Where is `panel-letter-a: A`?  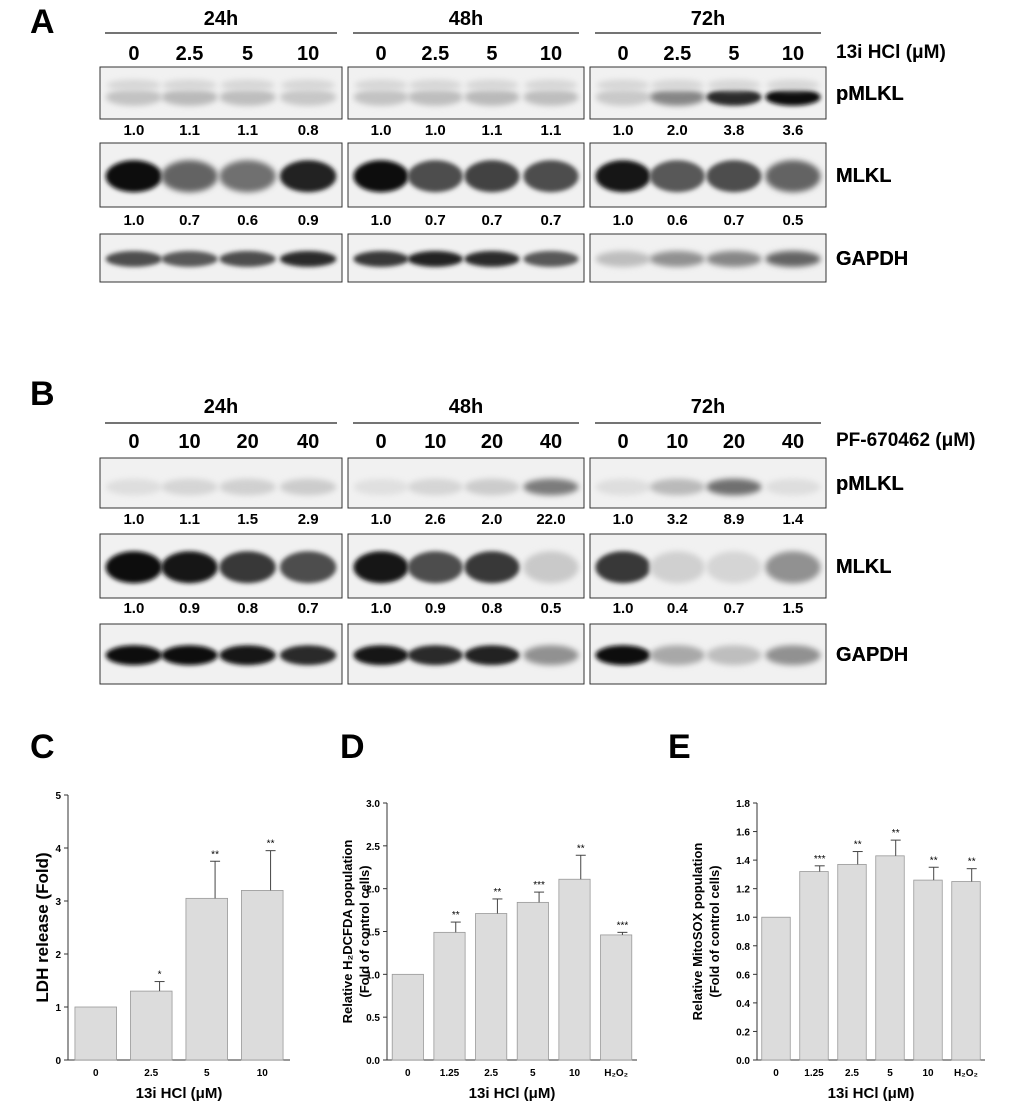 panel-letter-a: A is located at coordinates (42, 22).